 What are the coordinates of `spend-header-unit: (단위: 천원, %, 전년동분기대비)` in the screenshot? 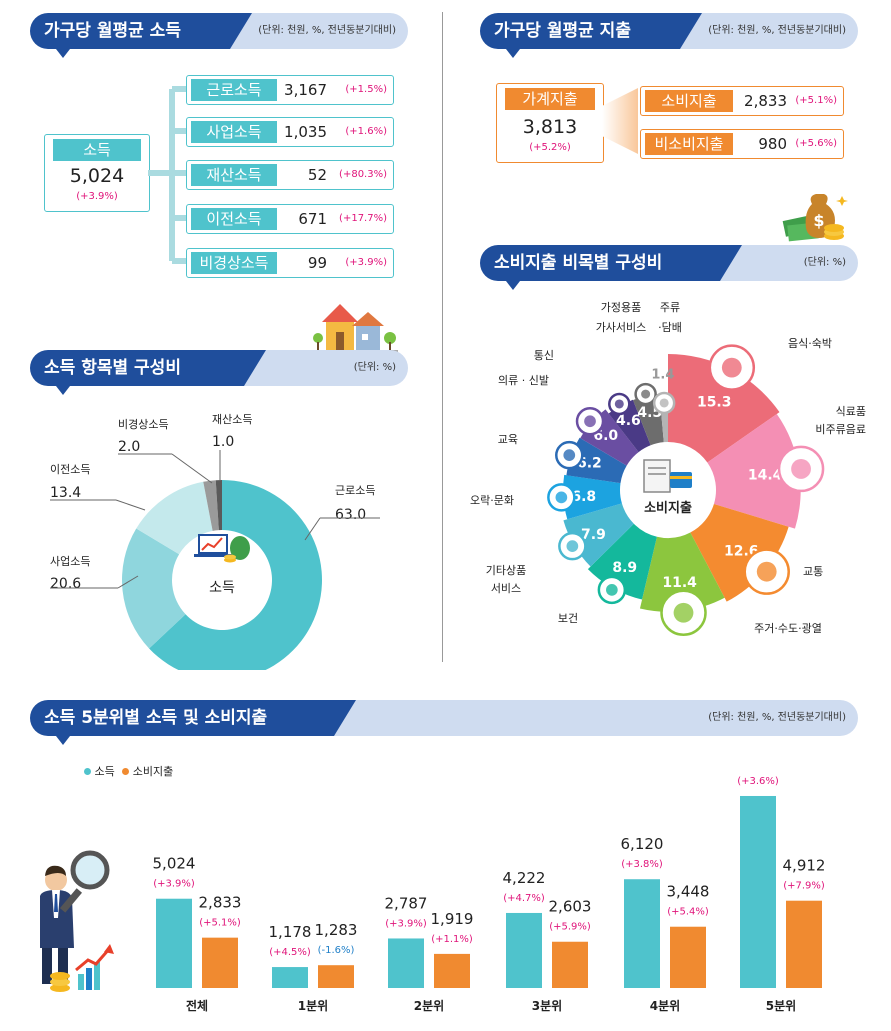 It's located at (777, 30).